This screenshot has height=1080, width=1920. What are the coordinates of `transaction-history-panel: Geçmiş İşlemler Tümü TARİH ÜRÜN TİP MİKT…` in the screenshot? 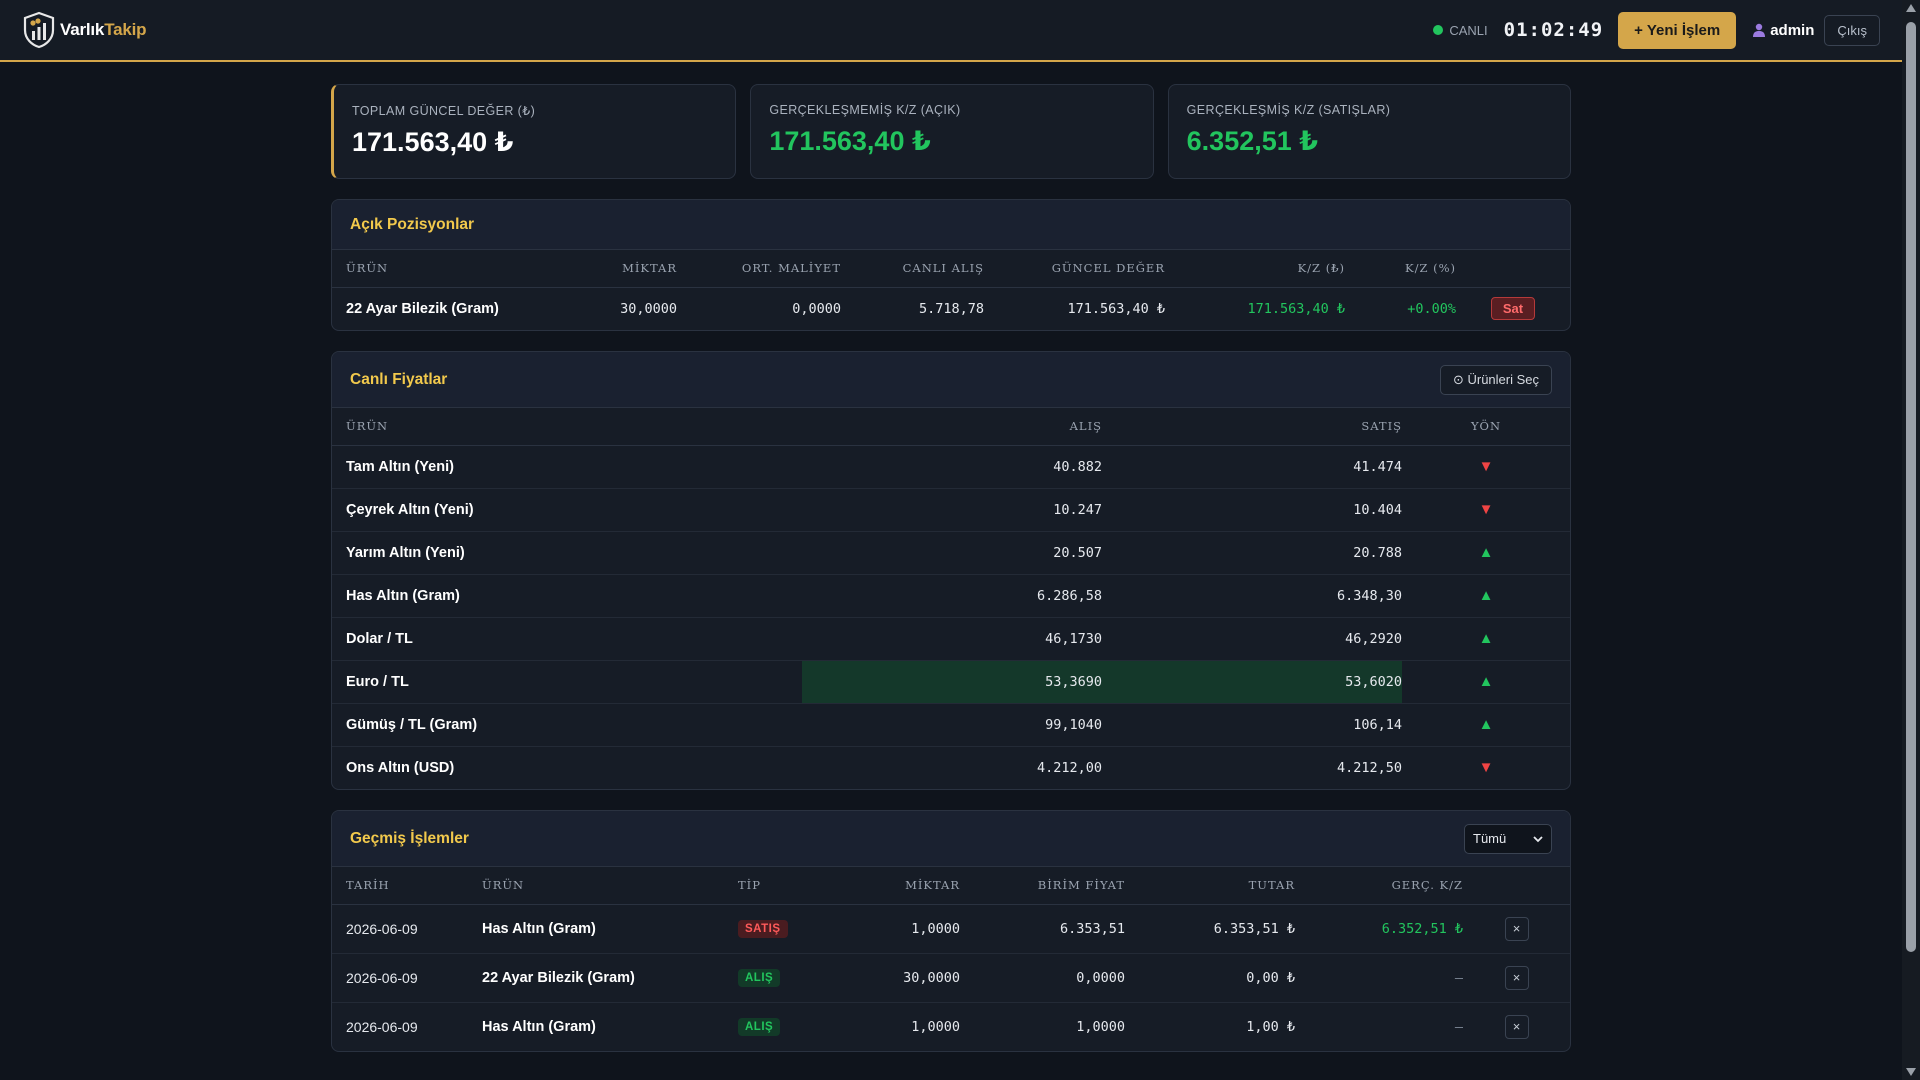 It's located at (951, 931).